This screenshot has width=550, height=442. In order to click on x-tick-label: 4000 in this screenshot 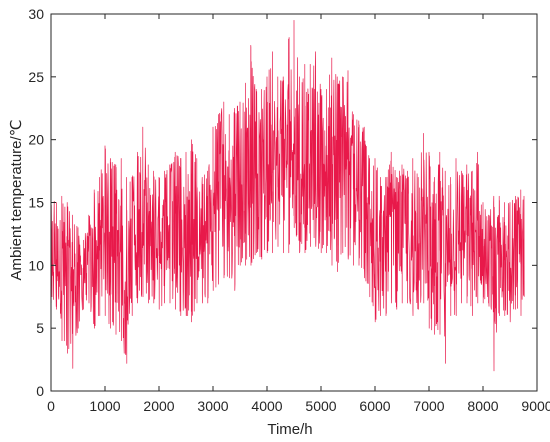, I will do `click(266, 406)`.